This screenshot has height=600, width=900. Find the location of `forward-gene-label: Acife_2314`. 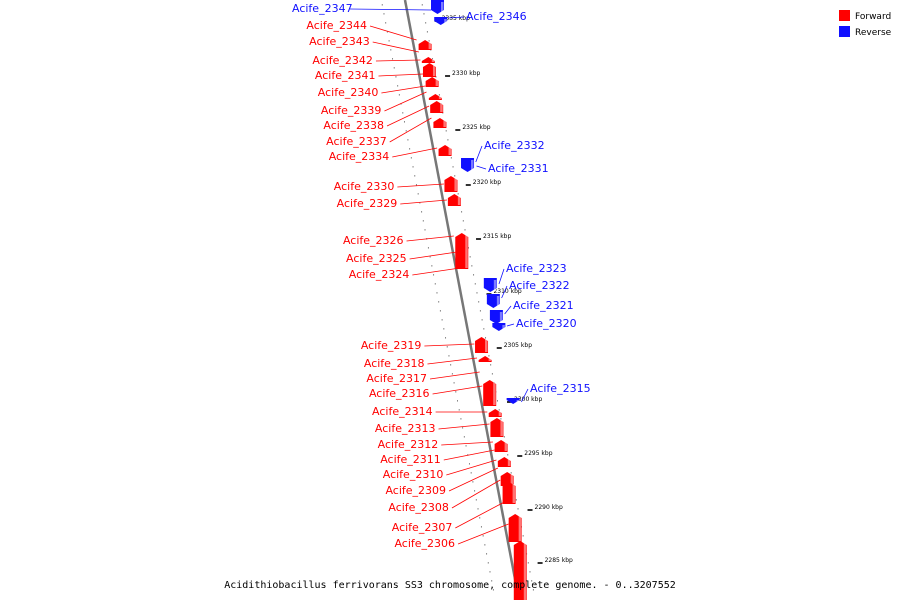

forward-gene-label: Acife_2314 is located at coordinates (402, 411).